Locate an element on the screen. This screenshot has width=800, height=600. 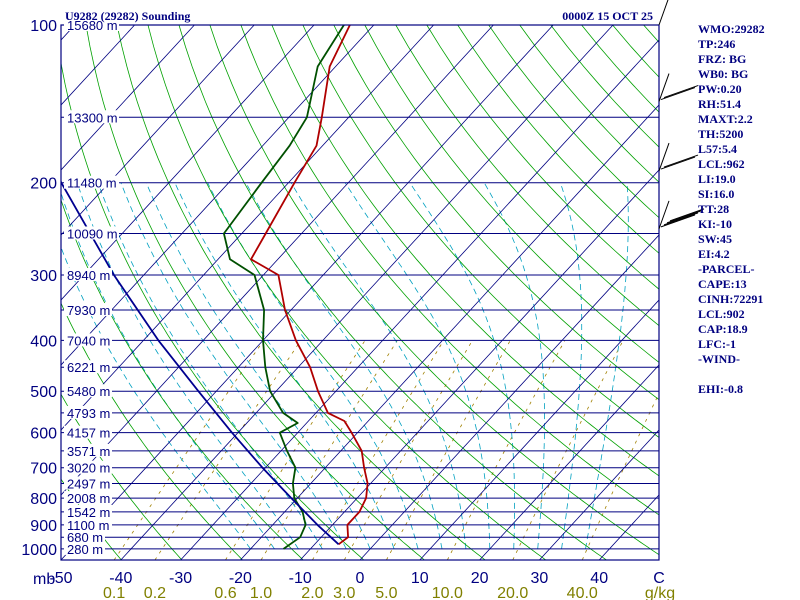
isotherm--100 is located at coordinates (158, 130).